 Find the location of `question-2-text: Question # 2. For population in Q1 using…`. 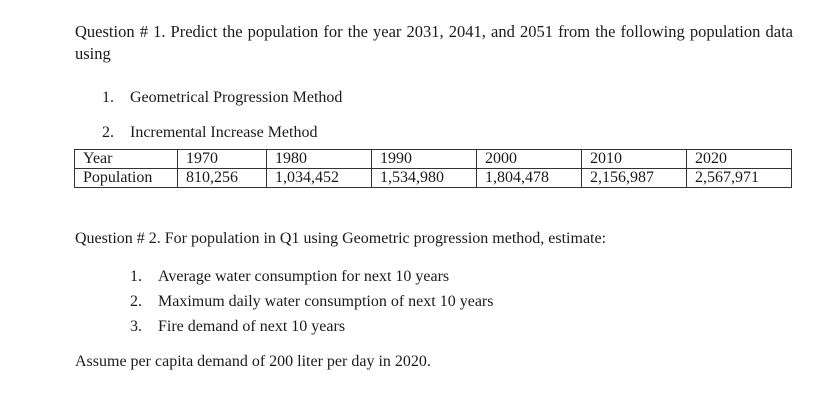

question-2-text: Question # 2. For population in Q1 using… is located at coordinates (341, 238).